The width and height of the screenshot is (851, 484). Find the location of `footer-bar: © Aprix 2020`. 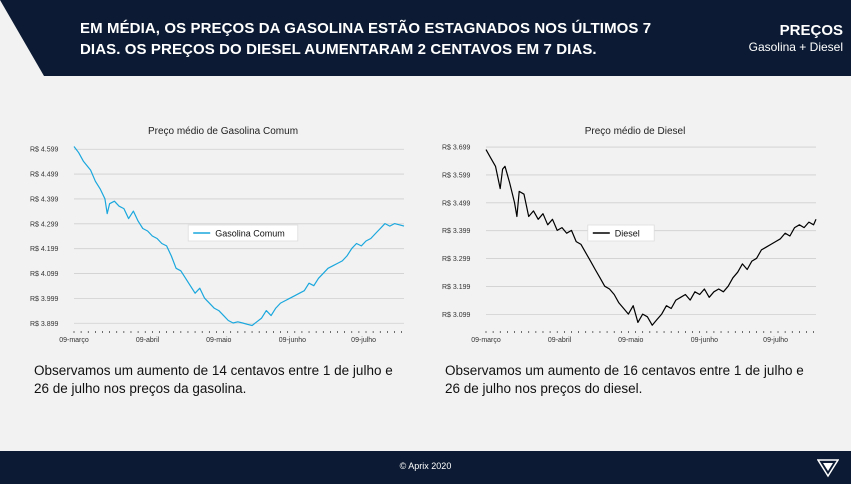

footer-bar: © Aprix 2020 is located at coordinates (425, 467).